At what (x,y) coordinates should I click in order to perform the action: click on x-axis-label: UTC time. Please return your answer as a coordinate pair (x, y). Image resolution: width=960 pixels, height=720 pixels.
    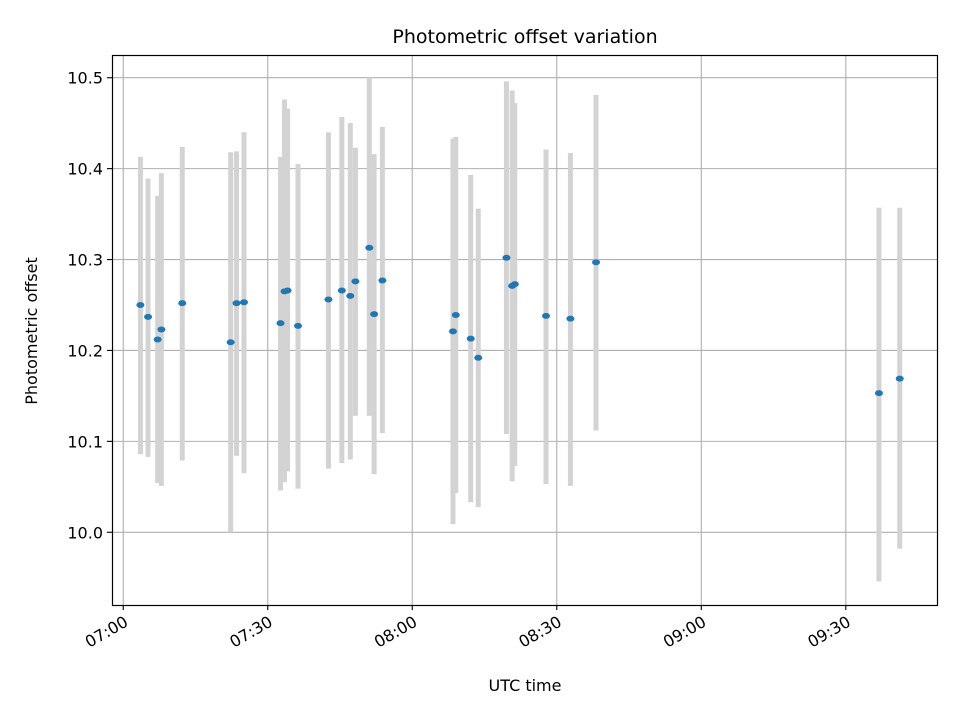
    Looking at the image, I should click on (525, 685).